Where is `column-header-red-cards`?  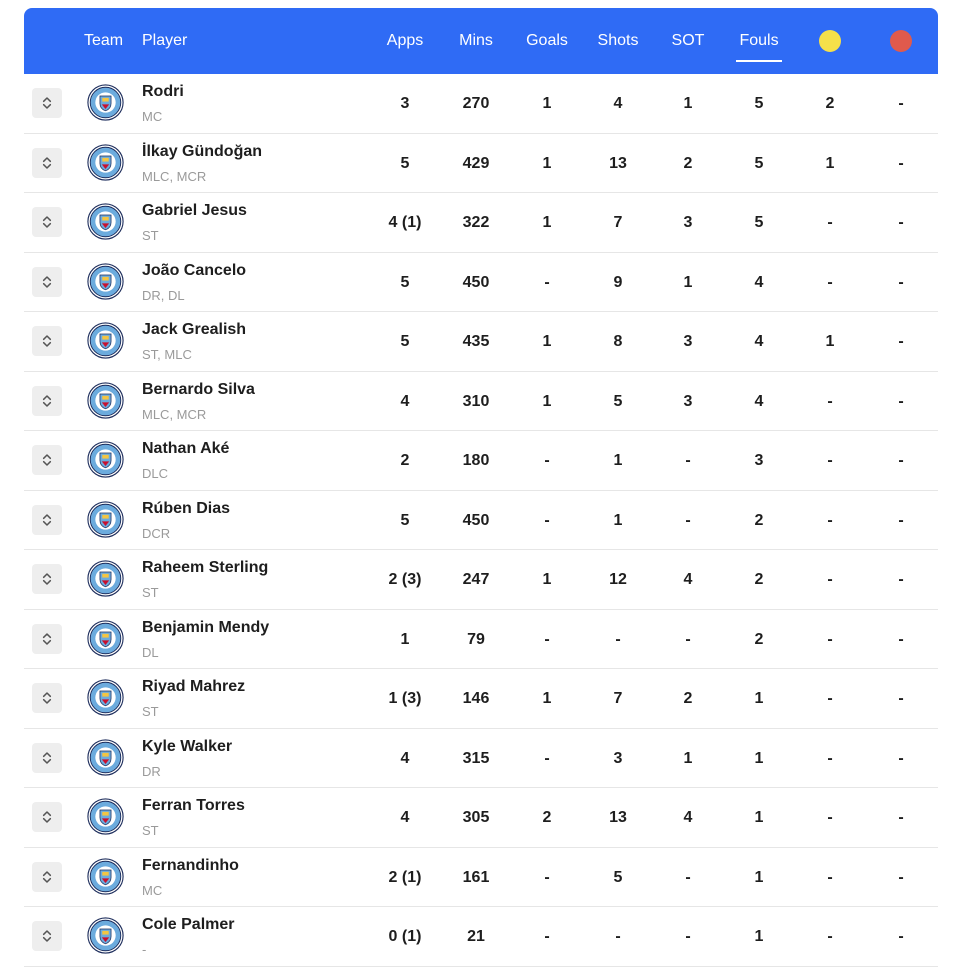 column-header-red-cards is located at coordinates (901, 41).